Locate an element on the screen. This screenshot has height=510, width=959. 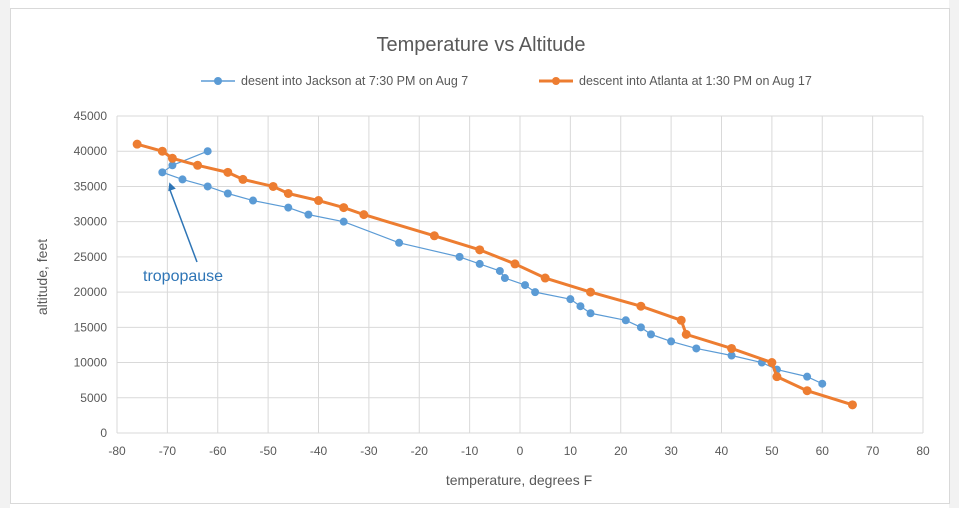
x-tick-label: 0 is located at coordinates (520, 451).